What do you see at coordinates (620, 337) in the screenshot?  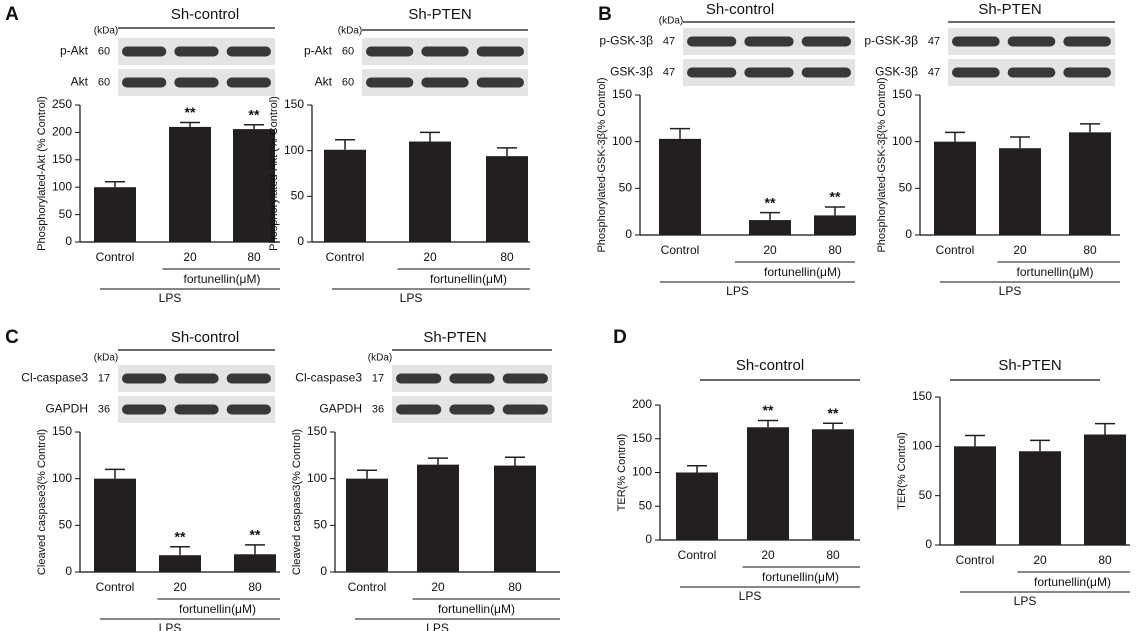 I see `panel-letter: D` at bounding box center [620, 337].